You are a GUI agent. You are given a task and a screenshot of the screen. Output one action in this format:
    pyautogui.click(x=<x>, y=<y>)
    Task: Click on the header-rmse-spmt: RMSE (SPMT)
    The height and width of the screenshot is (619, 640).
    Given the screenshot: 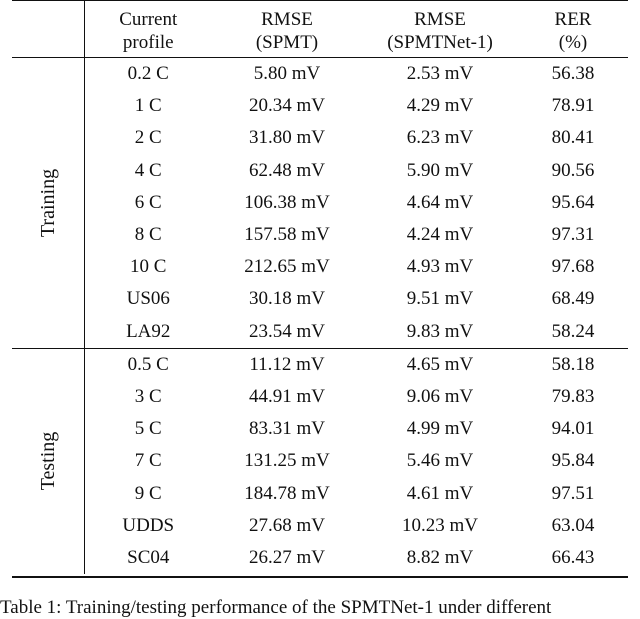 What is the action you would take?
    pyautogui.click(x=287, y=29)
    